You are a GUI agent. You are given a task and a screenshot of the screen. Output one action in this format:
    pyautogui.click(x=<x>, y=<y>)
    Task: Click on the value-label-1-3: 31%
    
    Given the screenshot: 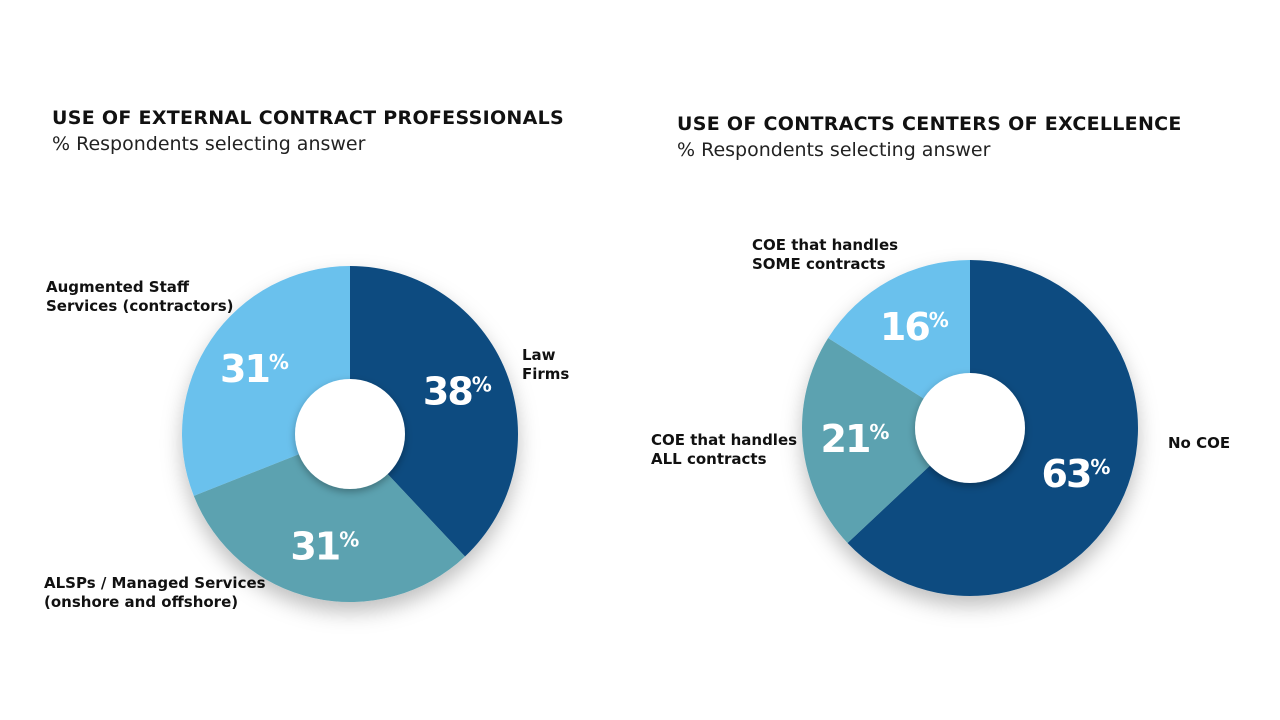 What is the action you would take?
    pyautogui.click(x=254, y=369)
    